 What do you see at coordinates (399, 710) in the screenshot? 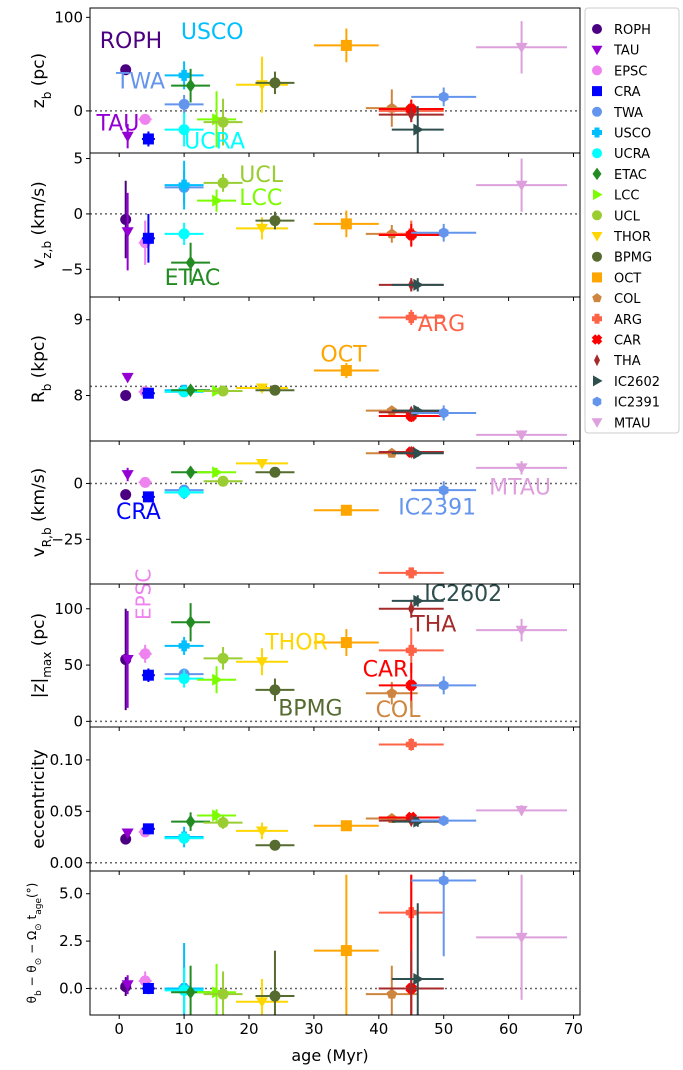
I see `annotation-col: COL` at bounding box center [399, 710].